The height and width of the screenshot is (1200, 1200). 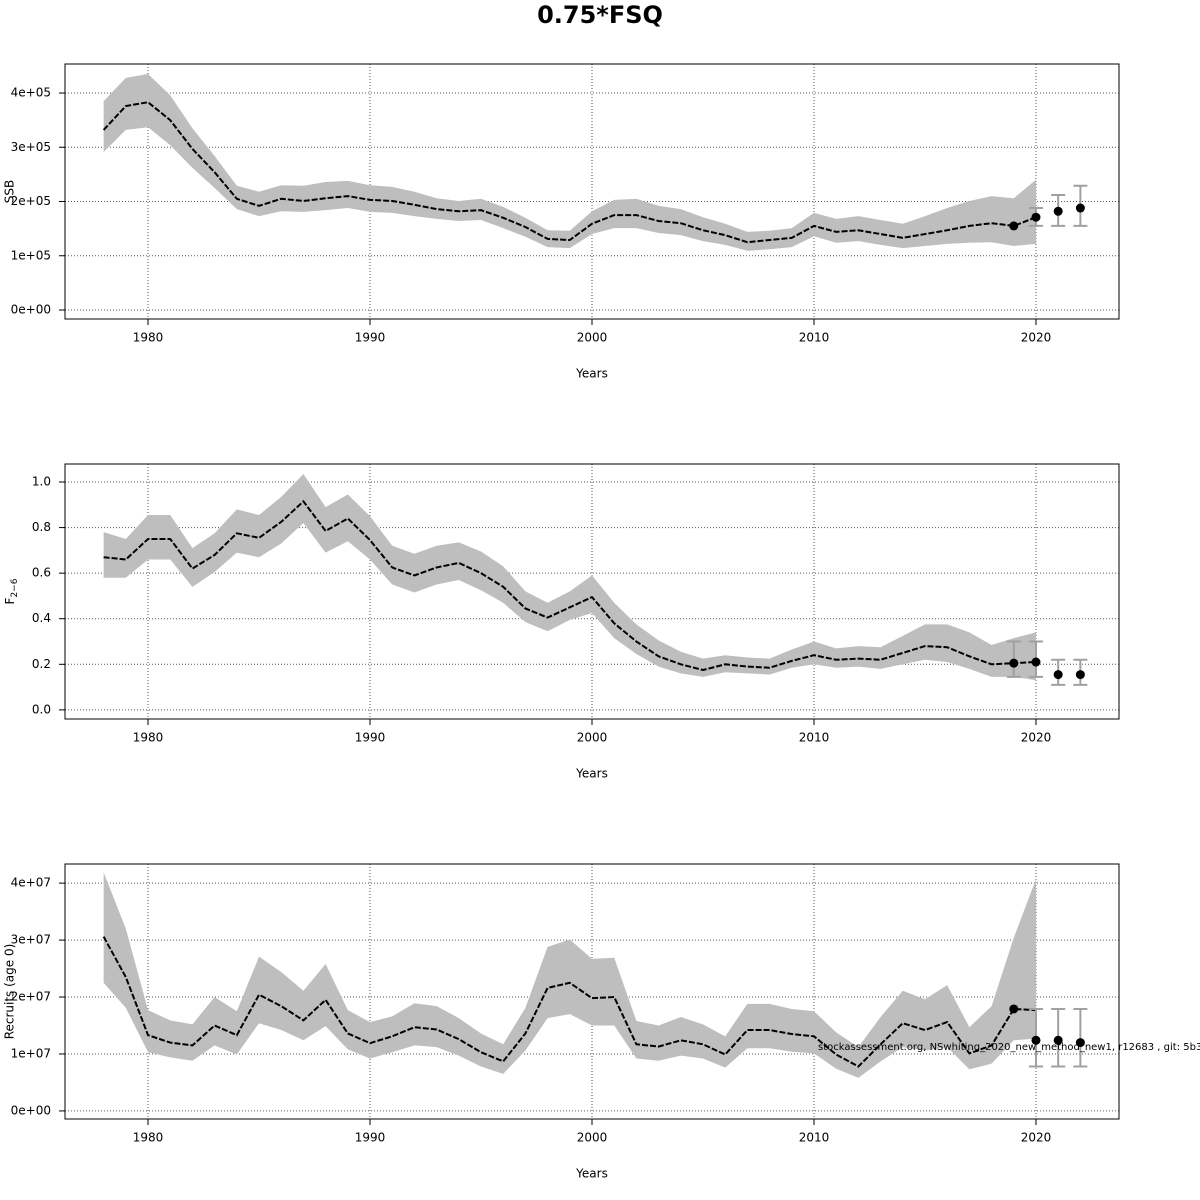 What do you see at coordinates (41, 618) in the screenshot?
I see `y-tick-label: 0.4` at bounding box center [41, 618].